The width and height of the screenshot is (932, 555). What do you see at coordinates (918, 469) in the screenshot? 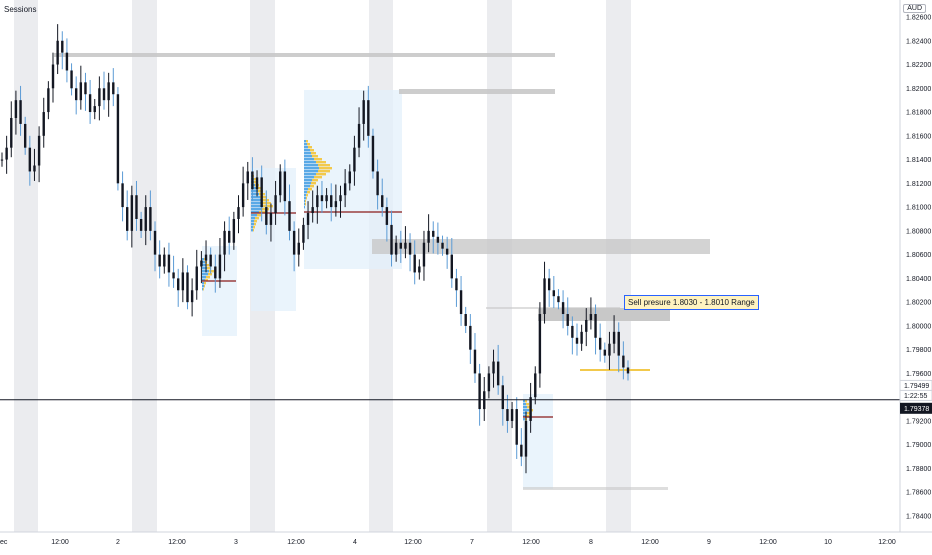
I see `price-tick-label: 1.78800` at bounding box center [918, 469].